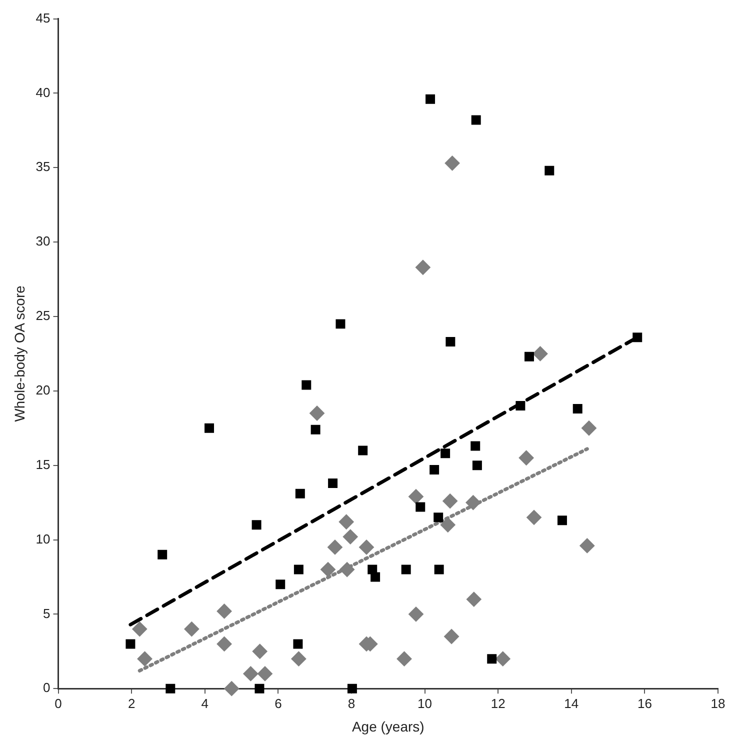 This screenshot has width=738, height=748. What do you see at coordinates (46, 613) in the screenshot?
I see `y-tick-label: 5` at bounding box center [46, 613].